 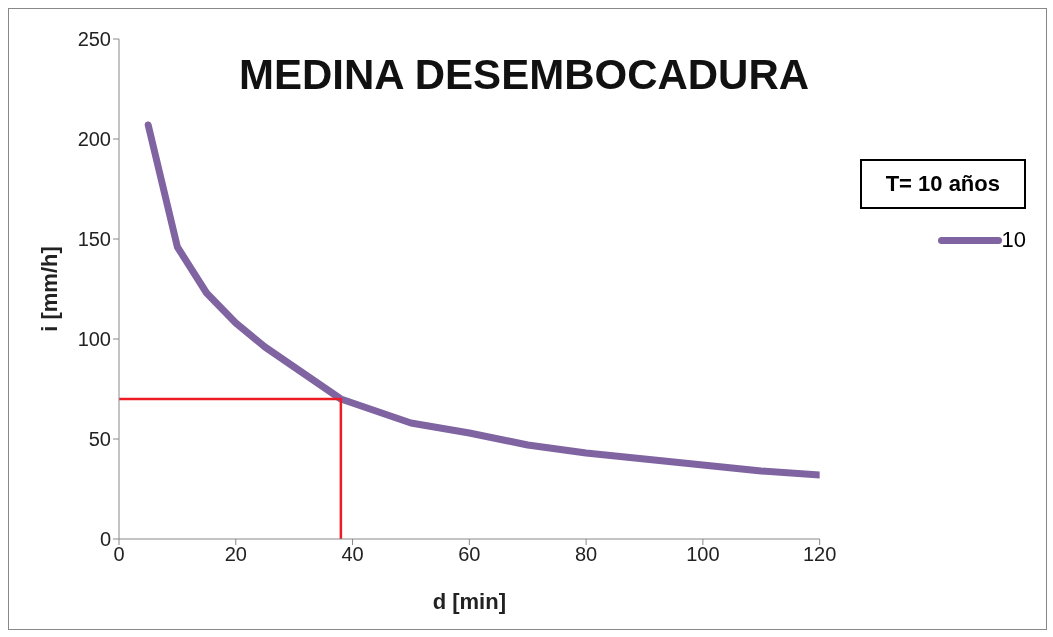 I want to click on y-tick-label: 0, so click(x=105, y=539).